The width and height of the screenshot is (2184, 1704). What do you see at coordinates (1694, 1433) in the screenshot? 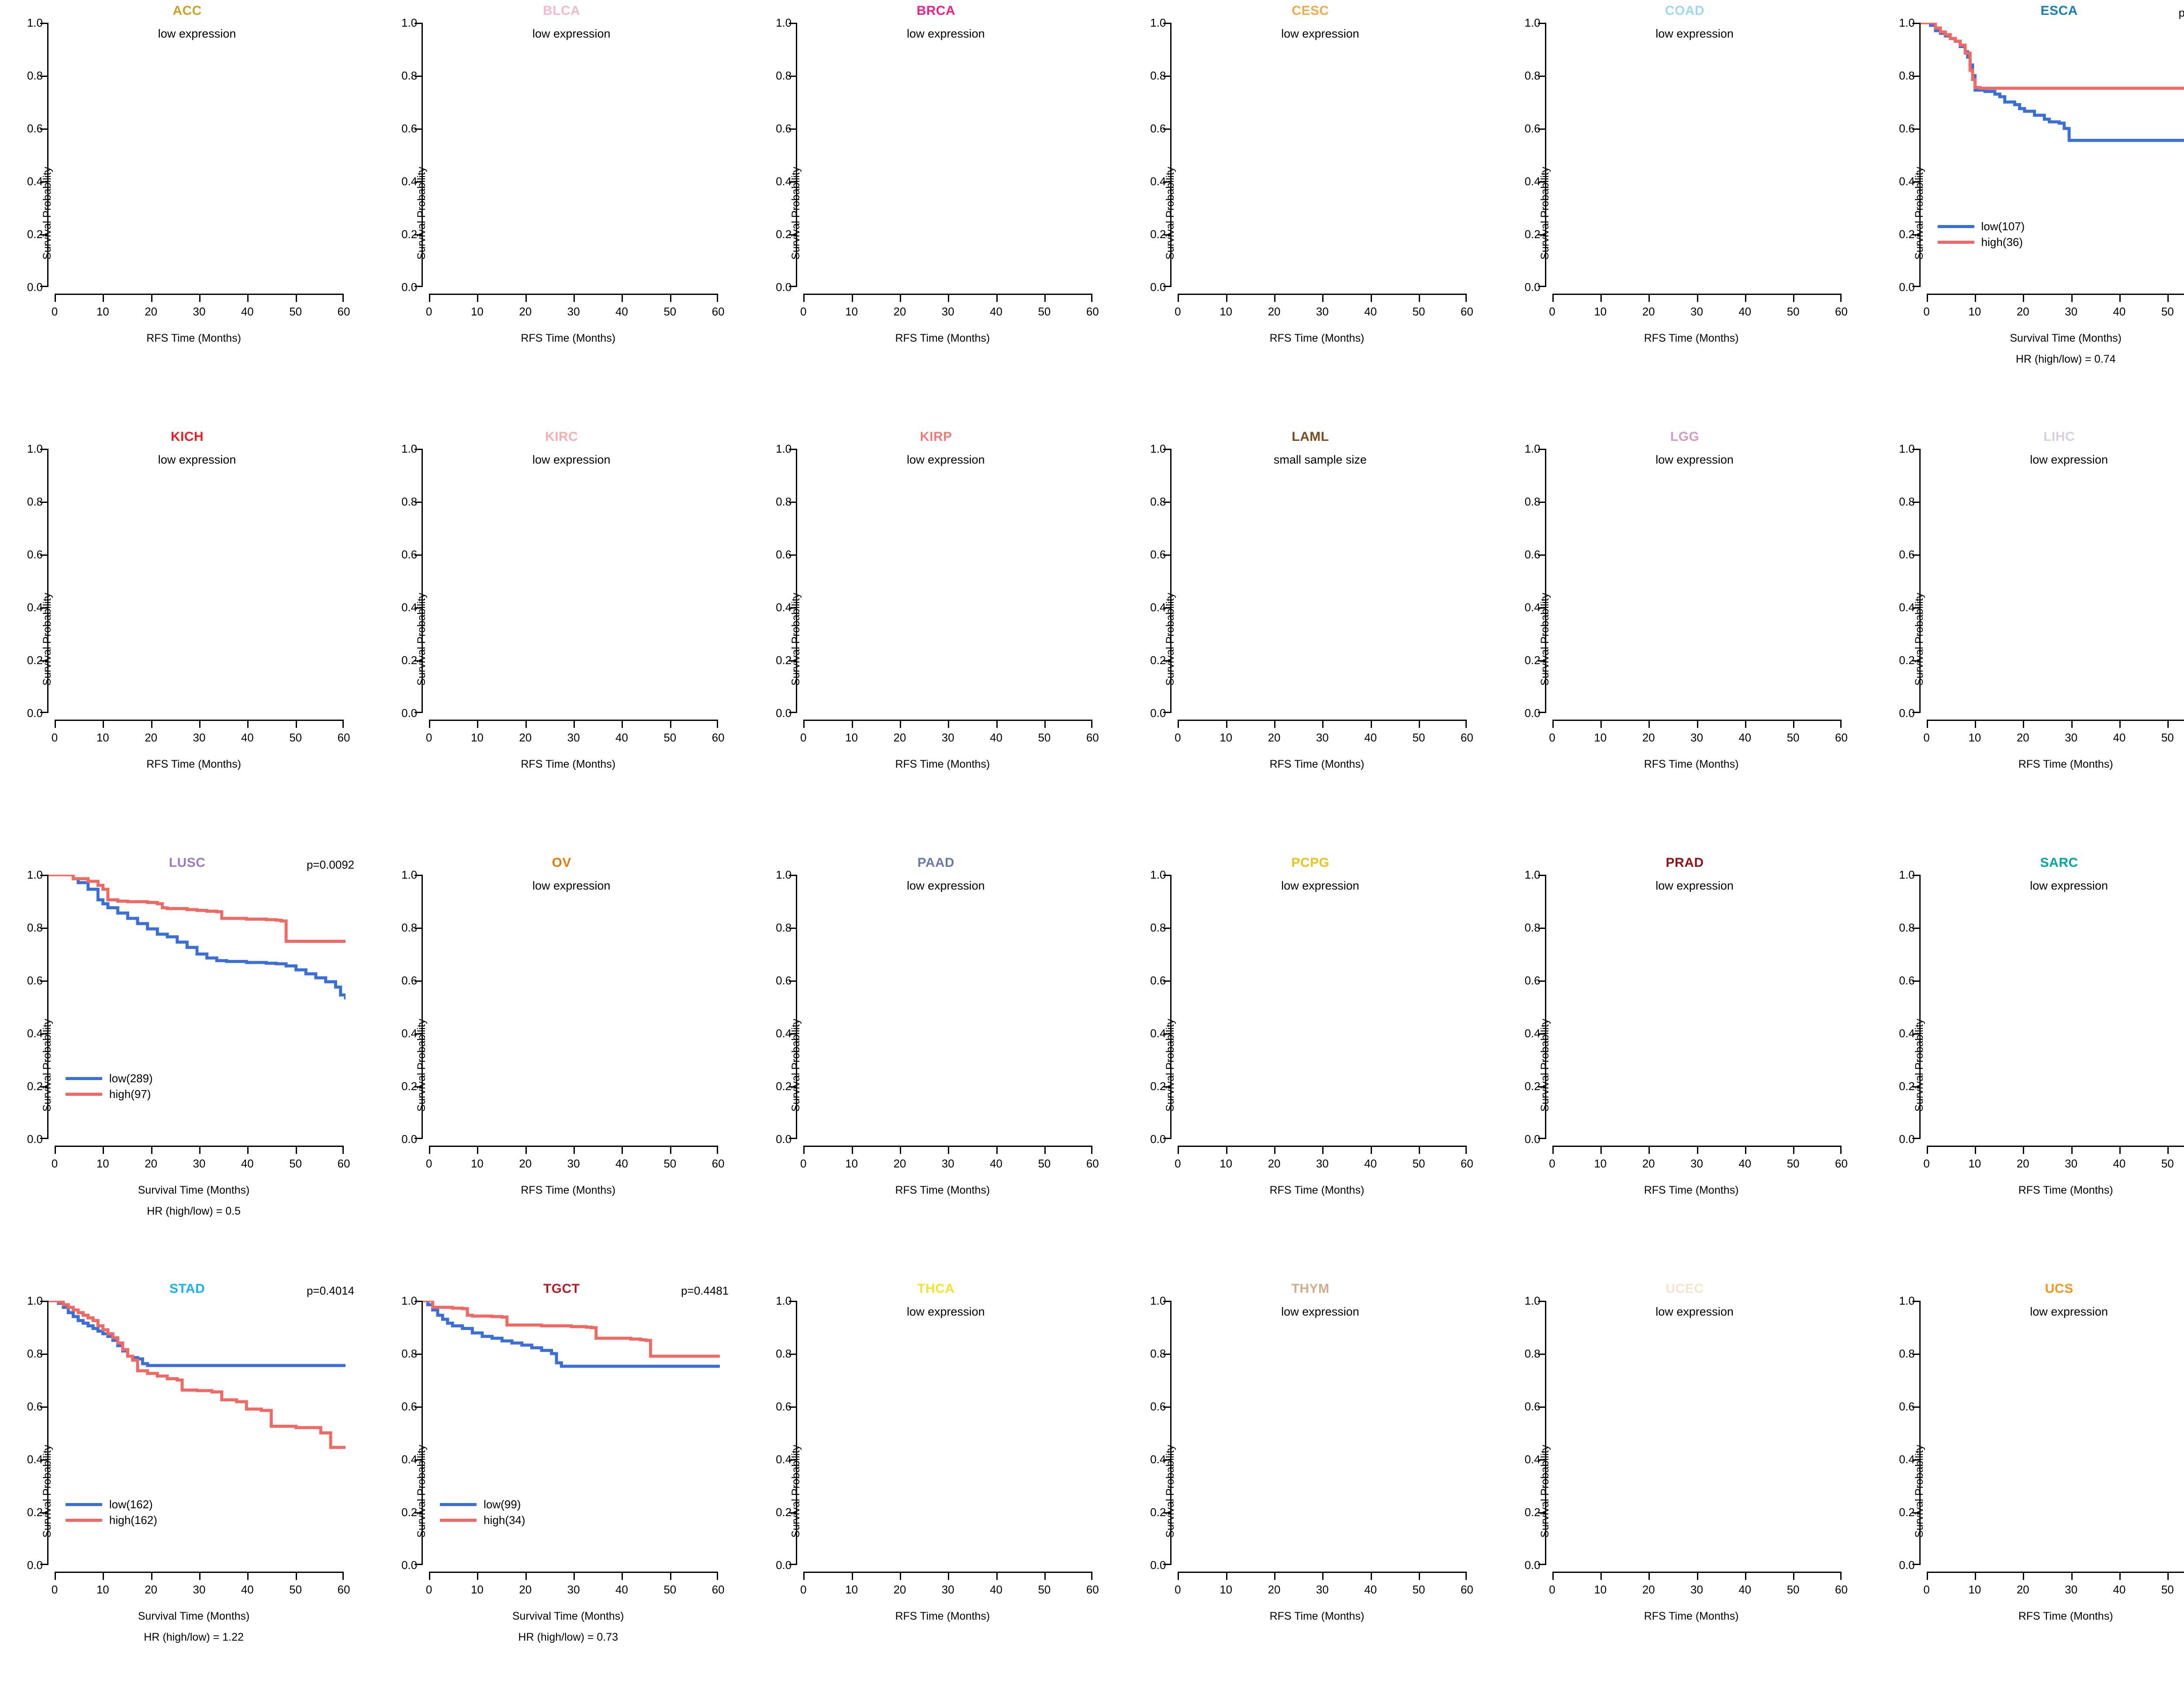
I see `plot-area-ucec` at bounding box center [1694, 1433].